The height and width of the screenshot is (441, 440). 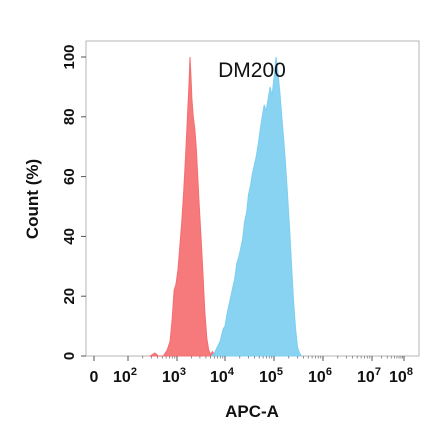 What do you see at coordinates (320, 376) in the screenshot?
I see `x-tick-label: 10⁶` at bounding box center [320, 376].